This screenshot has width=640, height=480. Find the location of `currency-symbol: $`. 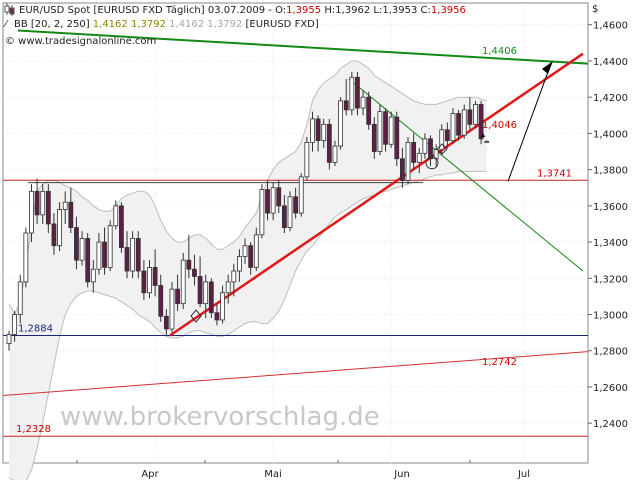

currency-symbol: $ is located at coordinates (595, 9).